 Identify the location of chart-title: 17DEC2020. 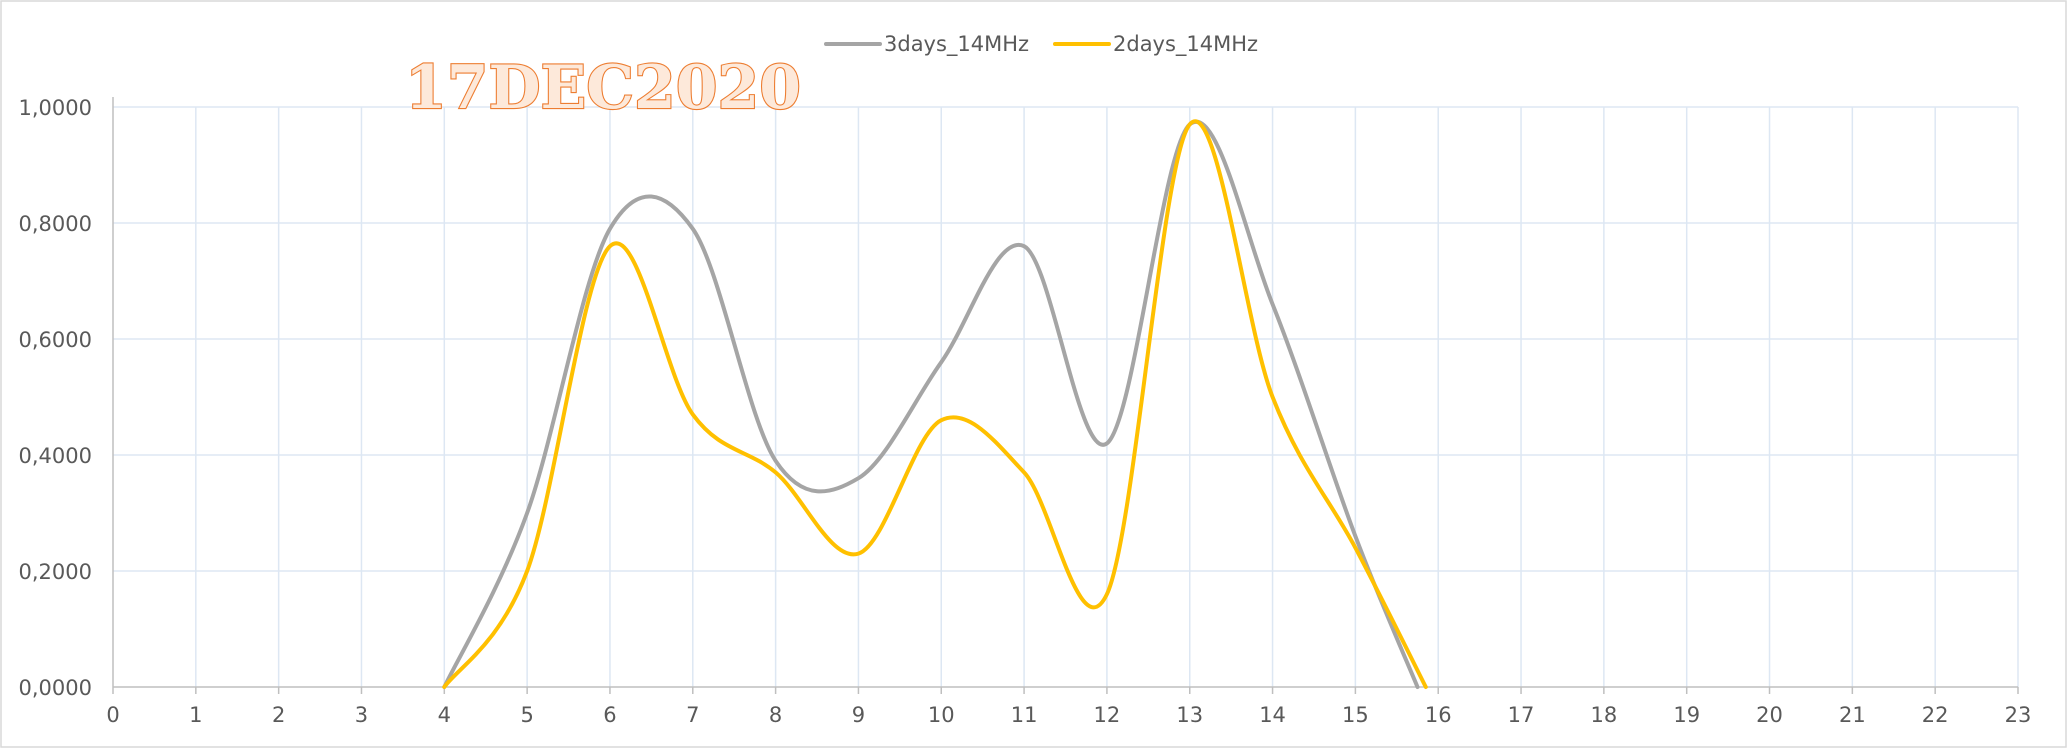
(603, 88).